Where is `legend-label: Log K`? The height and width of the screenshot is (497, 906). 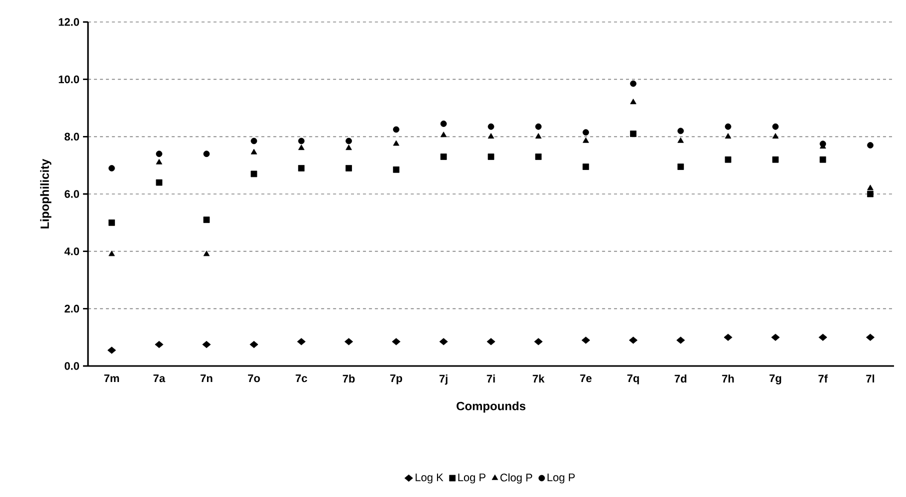 legend-label: Log K is located at coordinates (430, 479).